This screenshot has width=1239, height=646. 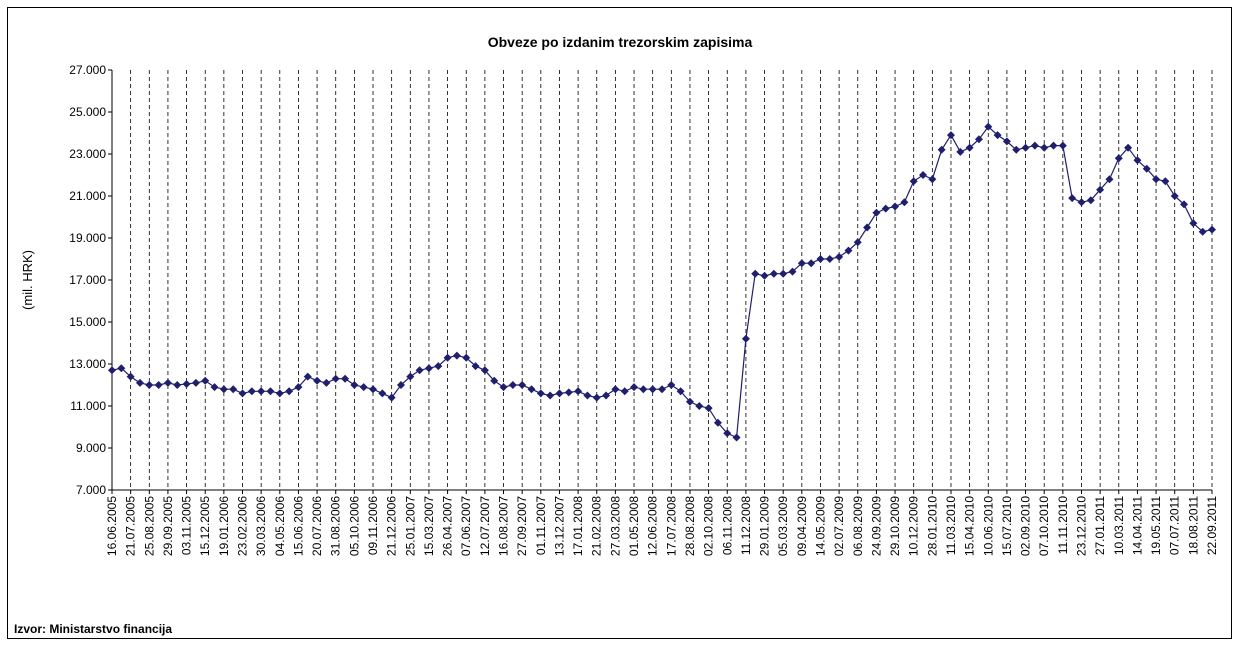 What do you see at coordinates (87, 280) in the screenshot?
I see `y-tick-label: 17.000` at bounding box center [87, 280].